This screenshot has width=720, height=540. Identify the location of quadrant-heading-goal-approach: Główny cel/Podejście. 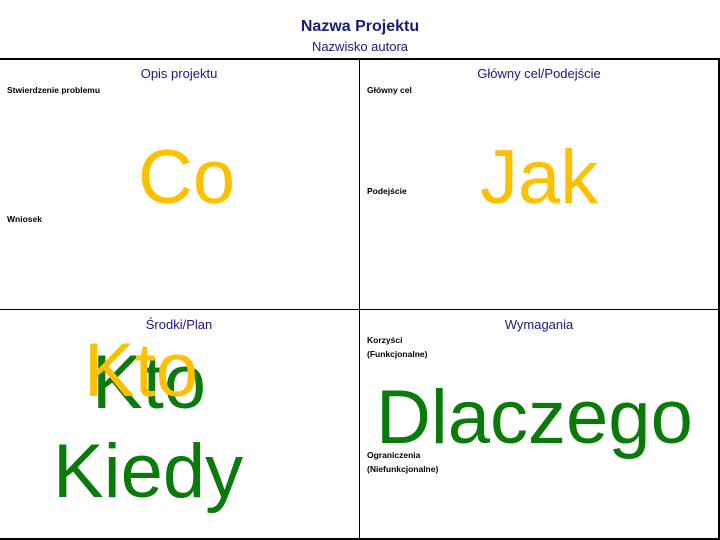
(539, 73).